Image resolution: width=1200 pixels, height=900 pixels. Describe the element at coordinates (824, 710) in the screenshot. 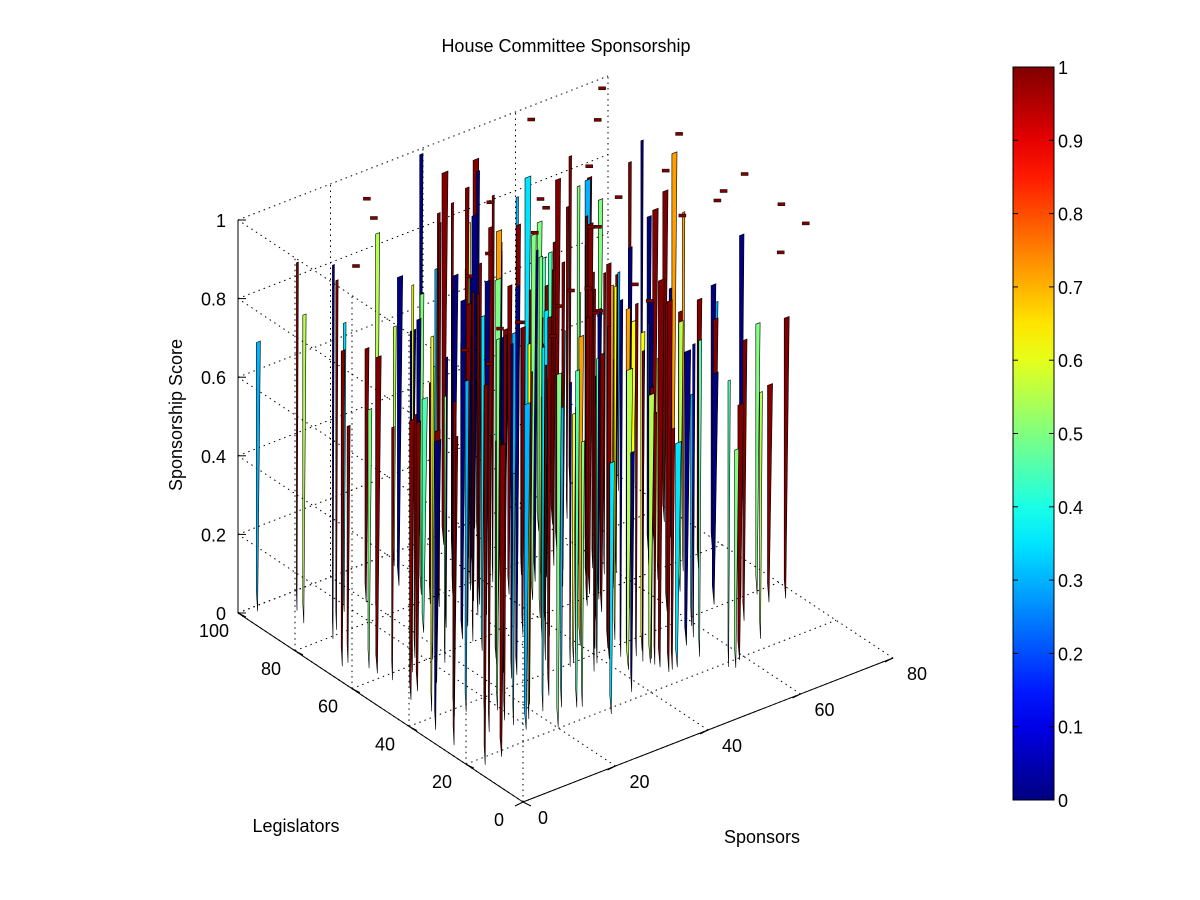

I see `x-tick-label: 60` at that location.